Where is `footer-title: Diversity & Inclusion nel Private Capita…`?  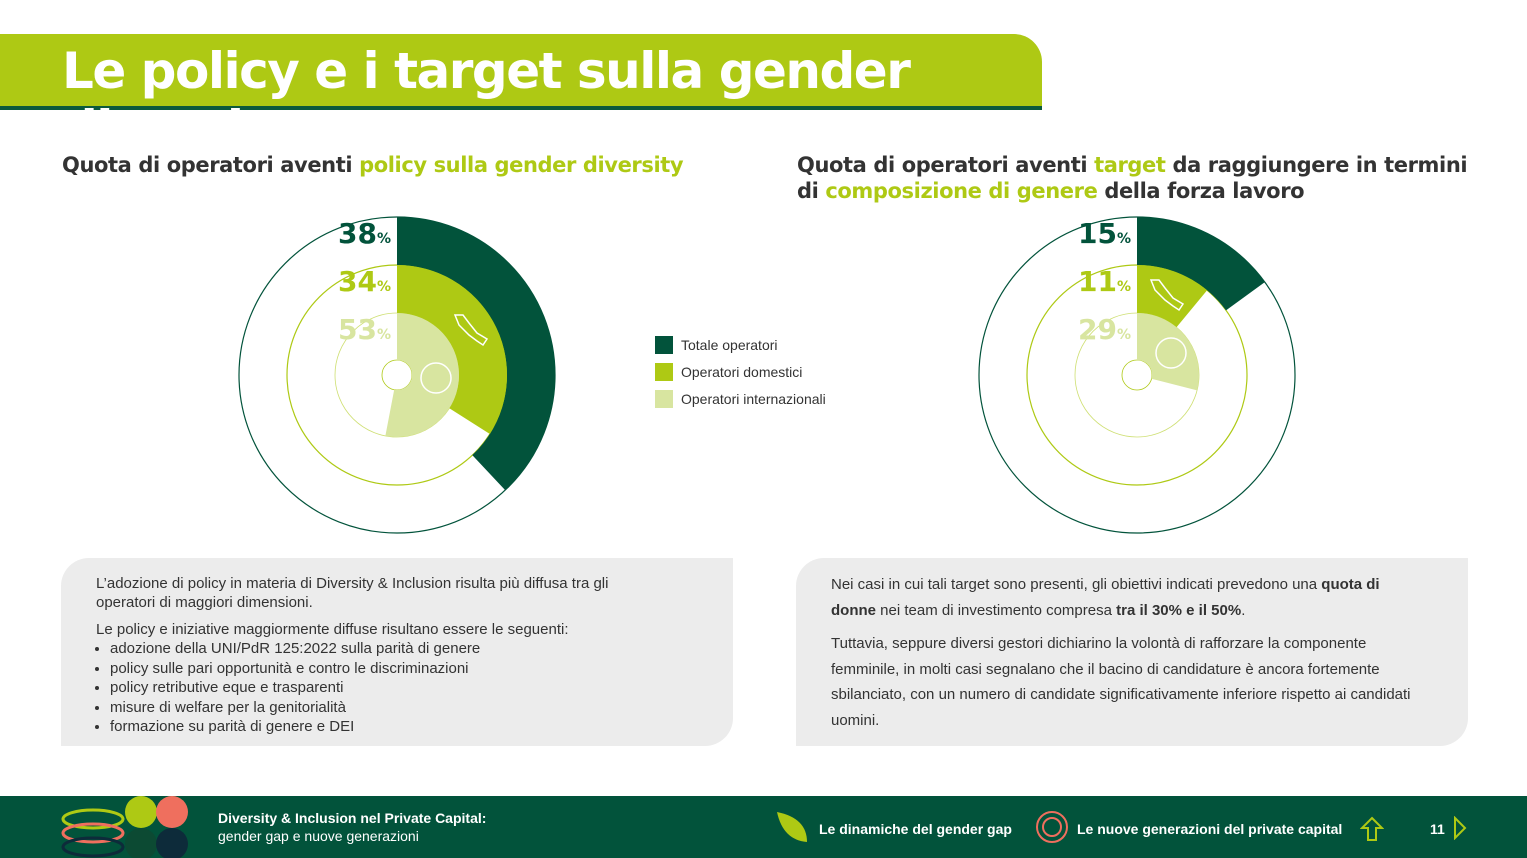 footer-title: Diversity & Inclusion nel Private Capita… is located at coordinates (352, 818).